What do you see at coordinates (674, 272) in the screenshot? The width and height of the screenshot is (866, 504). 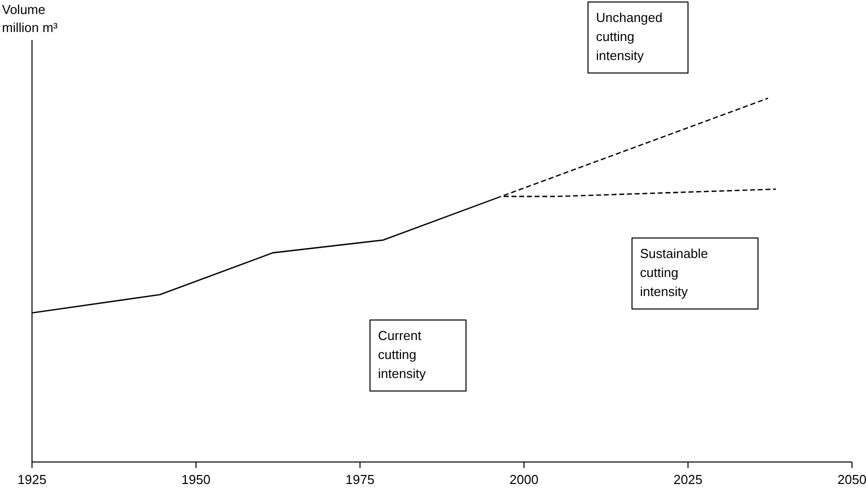 I see `annotation: Sustainable cutting intensity` at bounding box center [674, 272].